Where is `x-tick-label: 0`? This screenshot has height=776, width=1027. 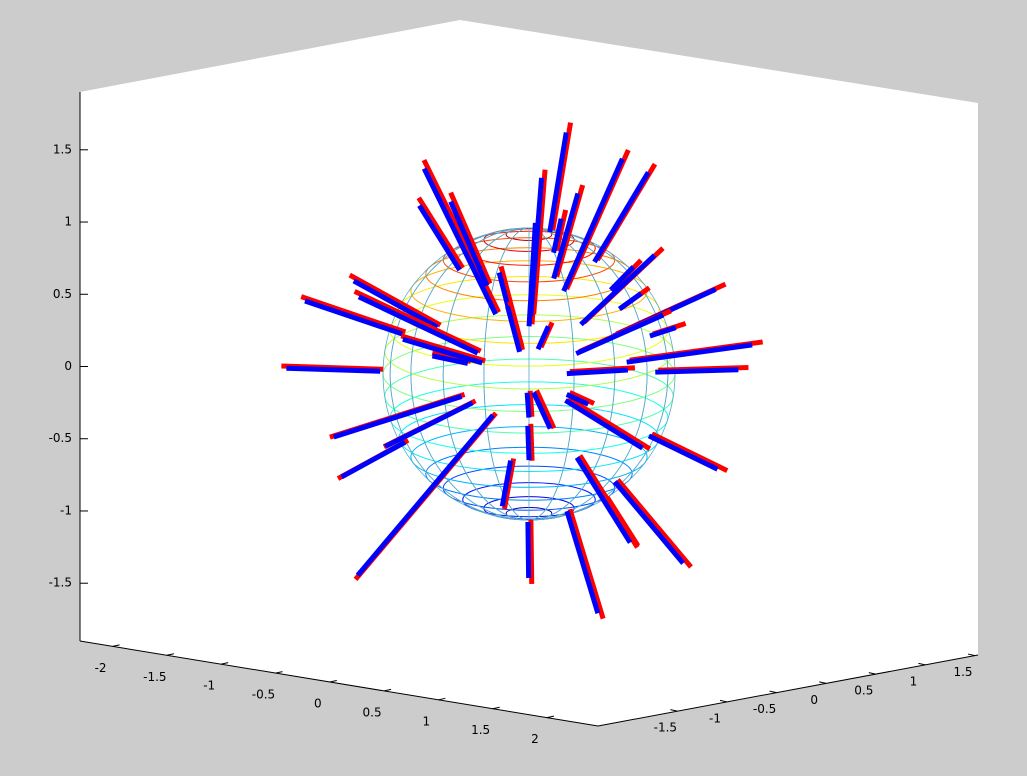
x-tick-label: 0 is located at coordinates (318, 703).